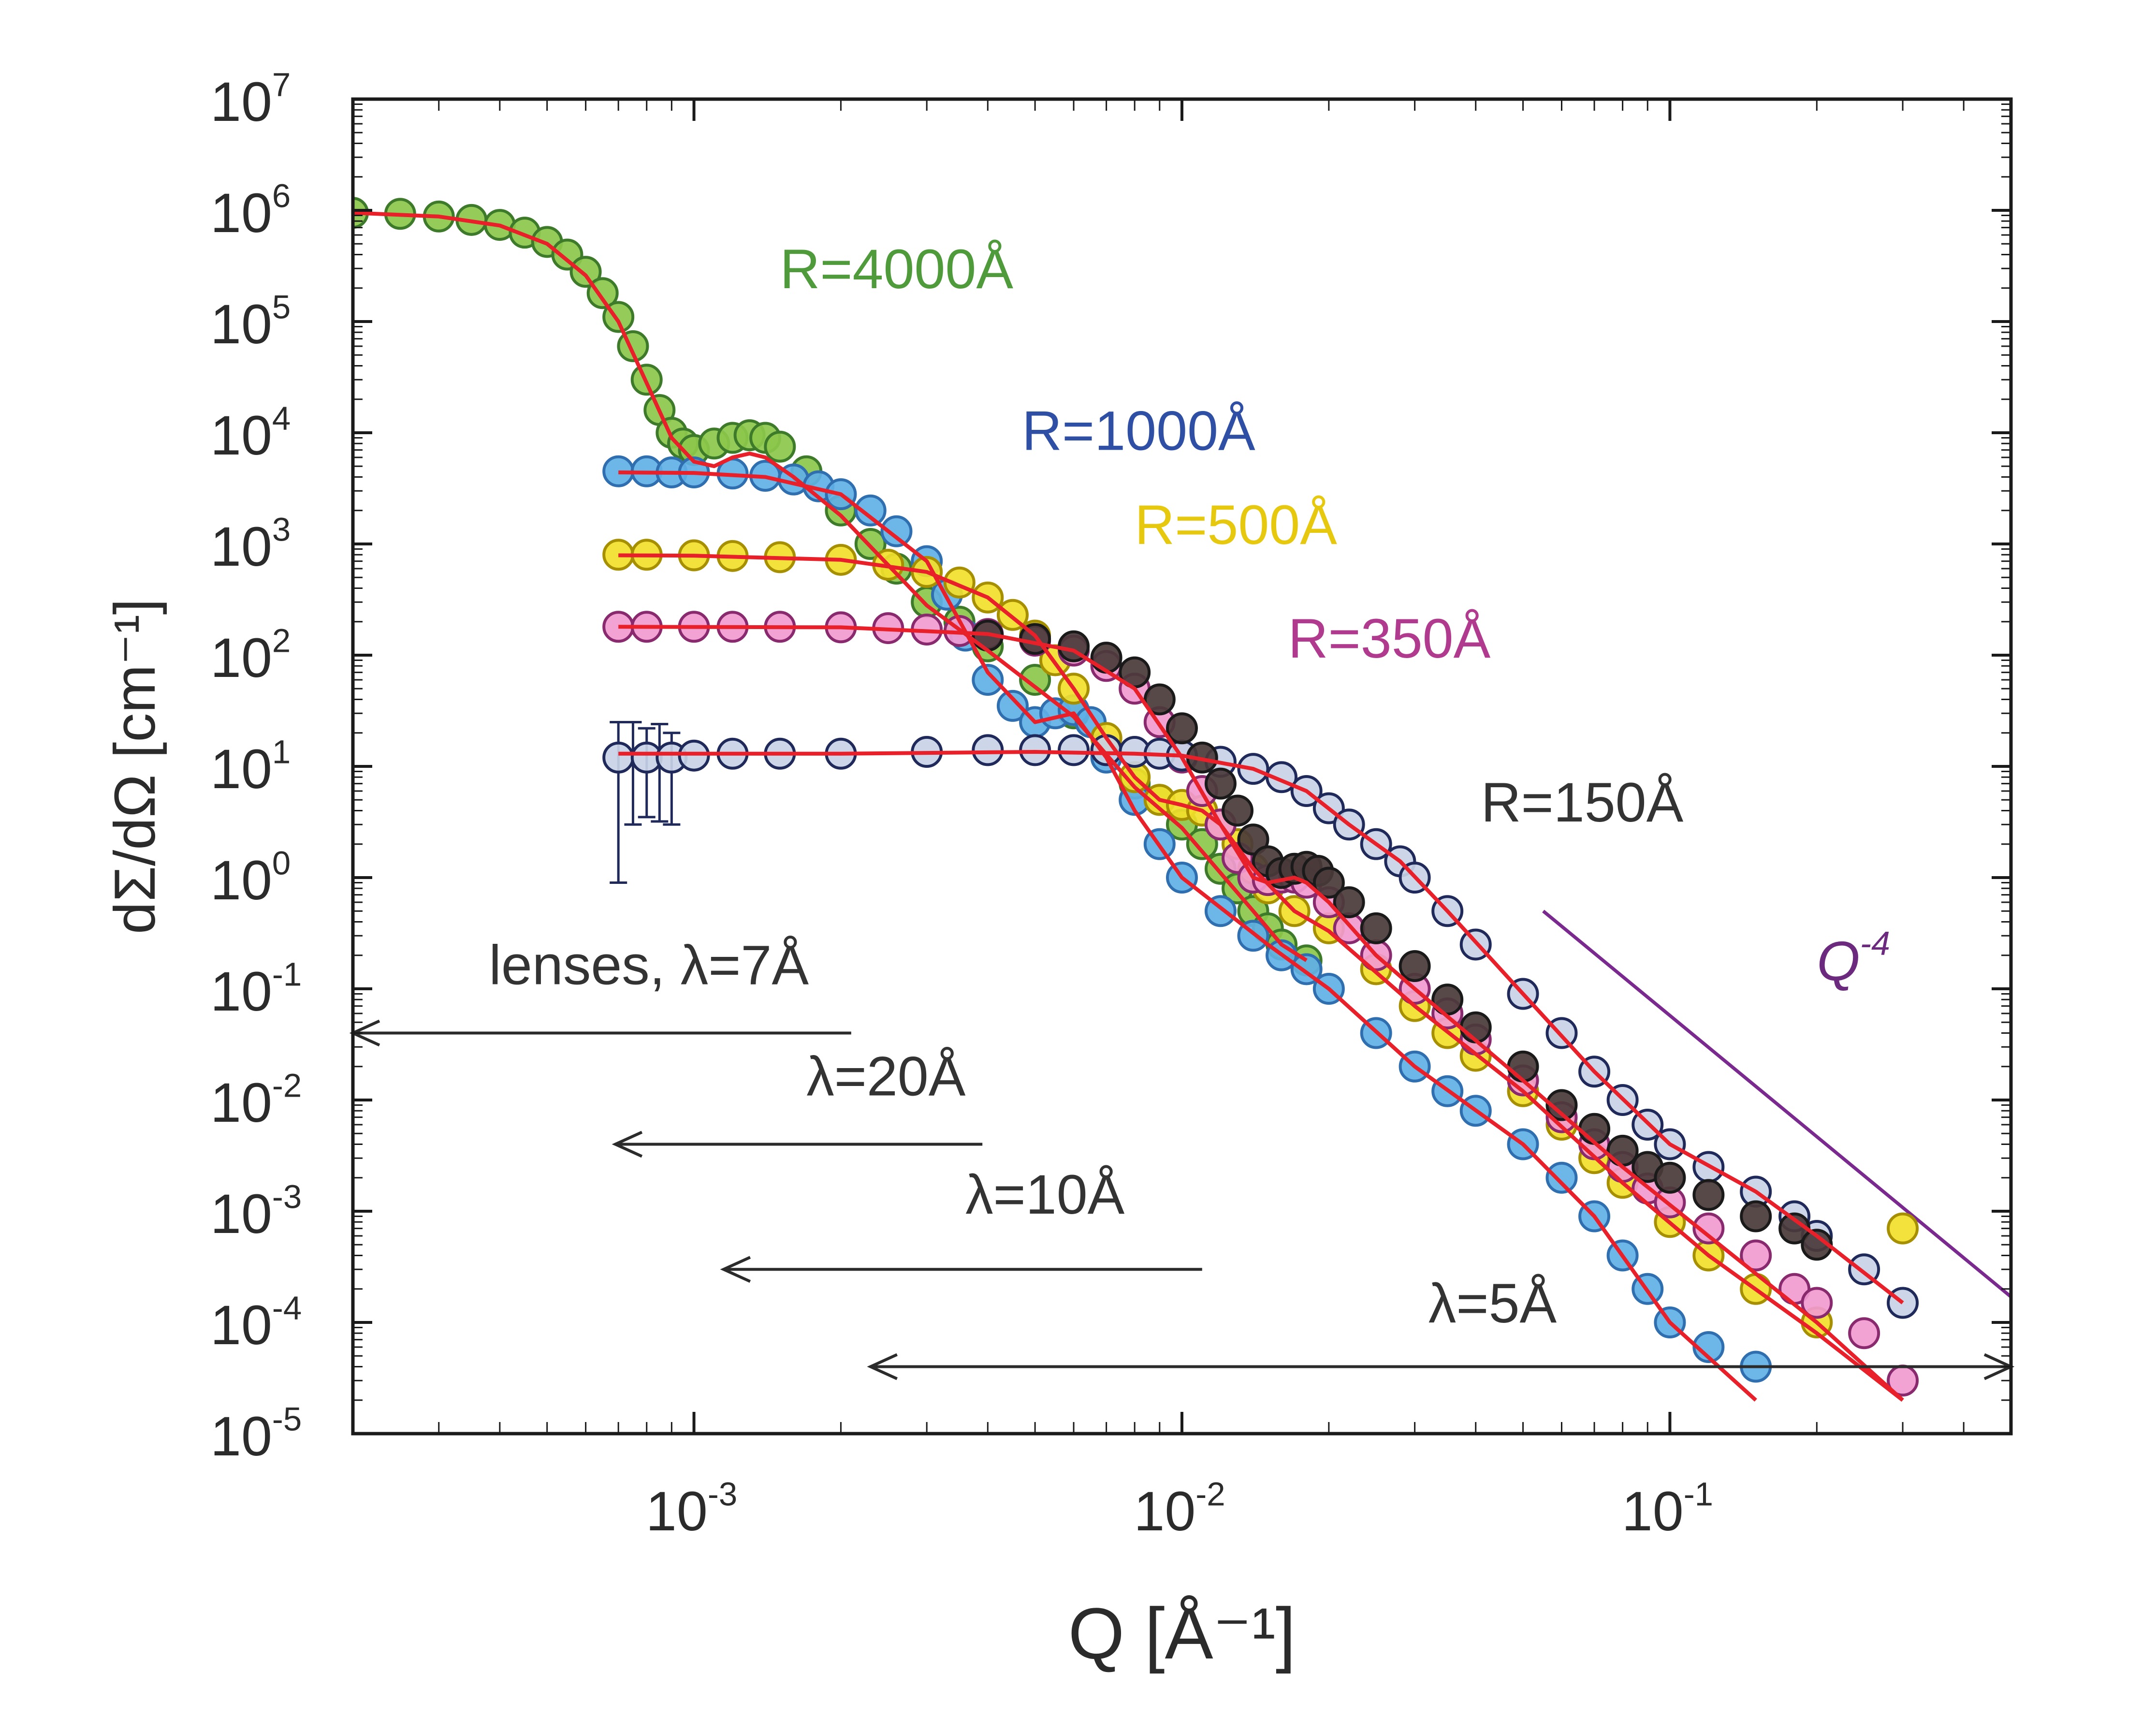  Describe the element at coordinates (256, 989) in the screenshot. I see `y-tick-label: 10⁻¹` at that location.